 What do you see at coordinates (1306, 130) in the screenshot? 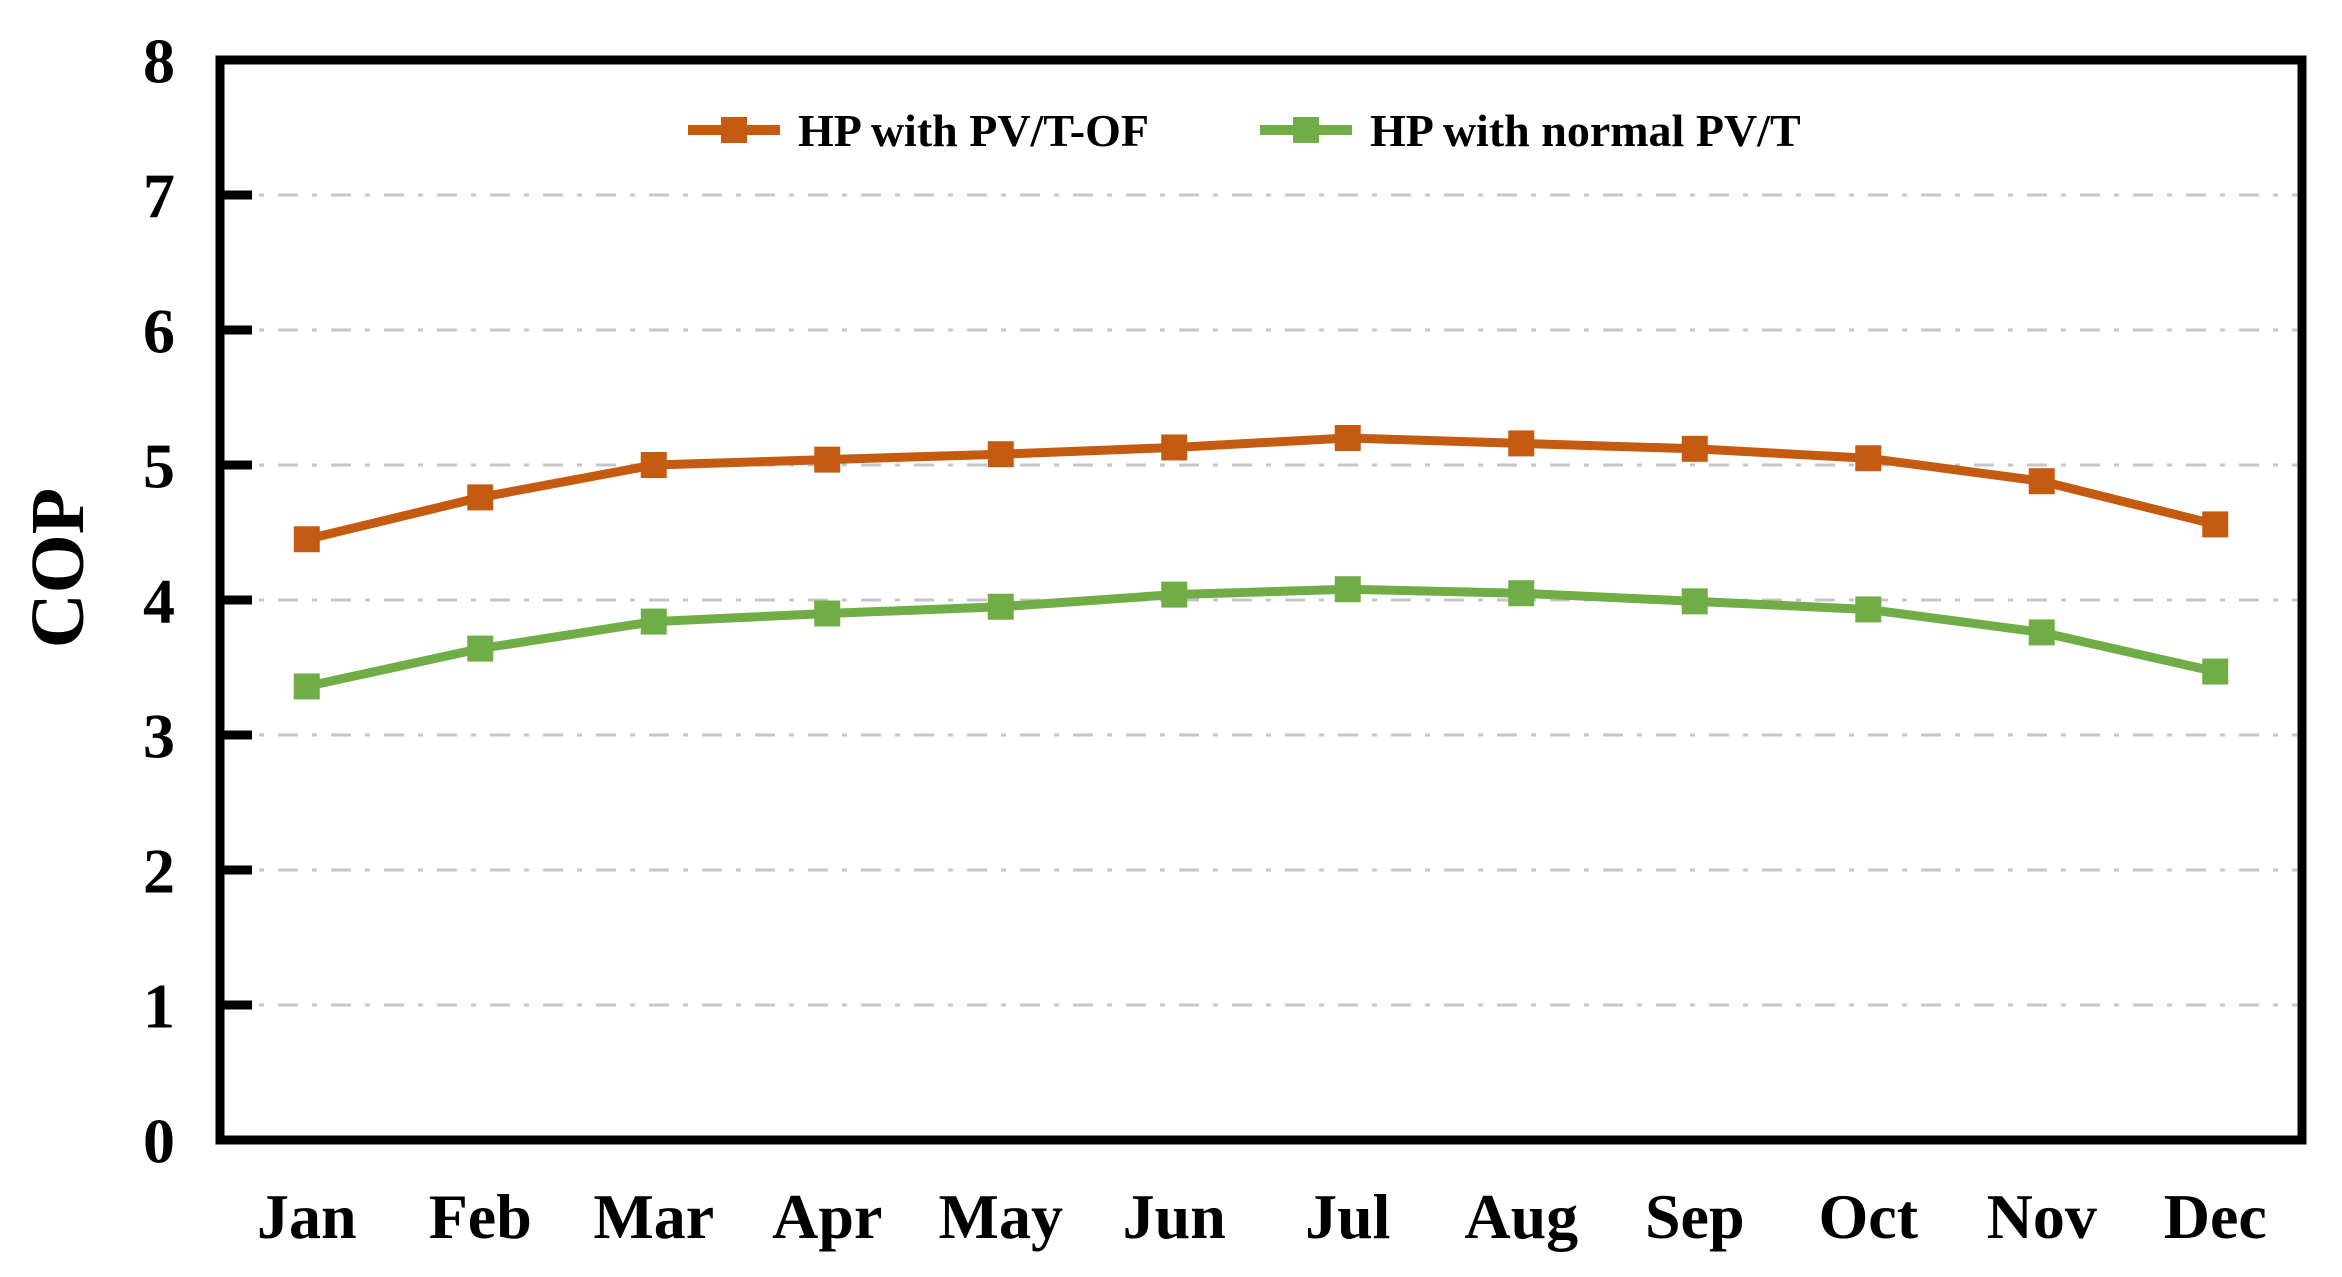
I see `legend-line-square-marker-green` at bounding box center [1306, 130].